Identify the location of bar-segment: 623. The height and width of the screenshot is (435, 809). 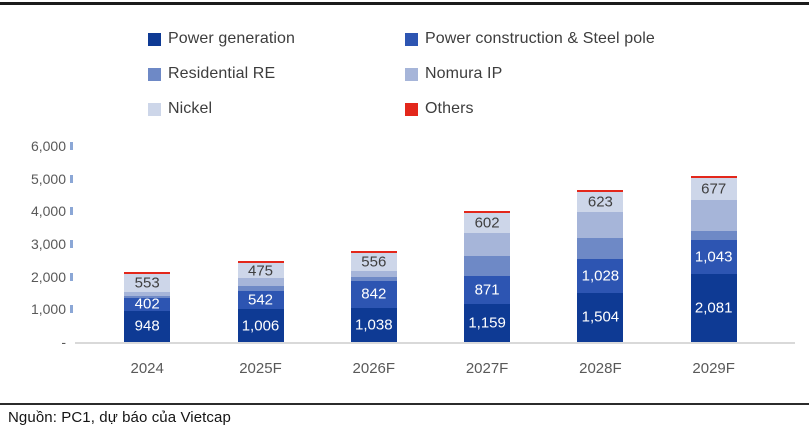
(600, 202).